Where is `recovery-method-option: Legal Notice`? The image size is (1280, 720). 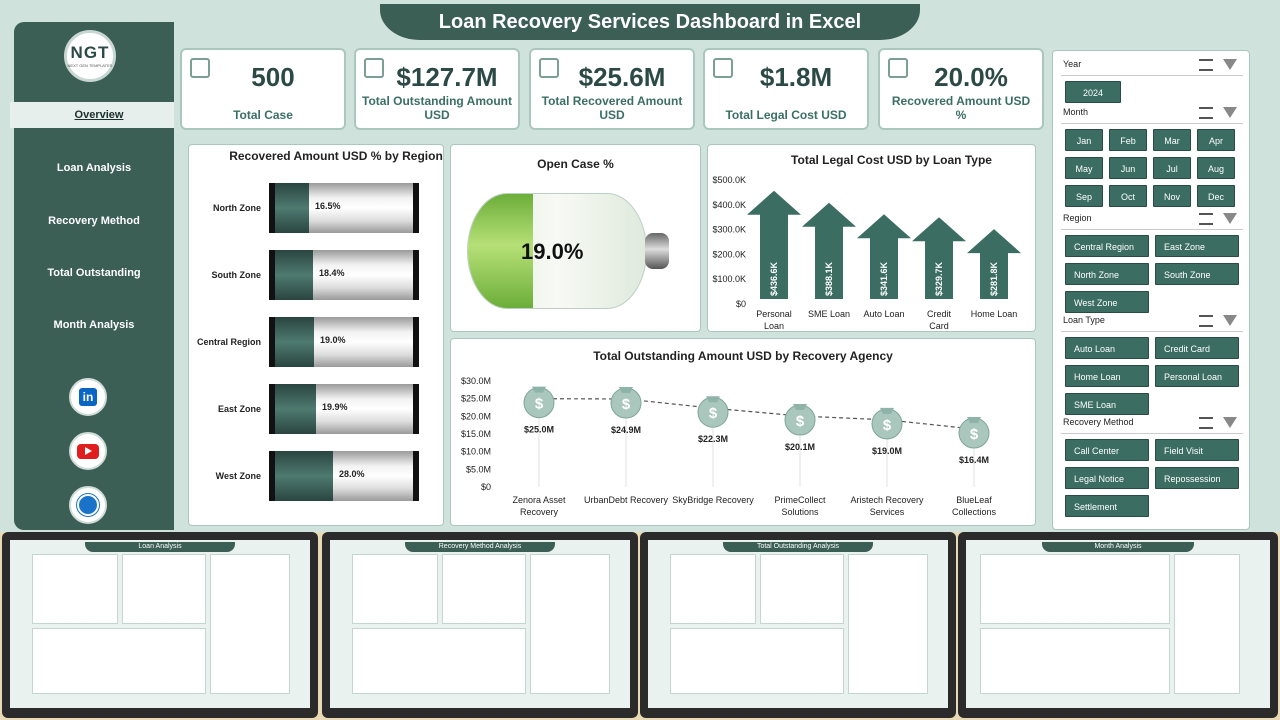
recovery-method-option: Legal Notice is located at coordinates (1107, 478).